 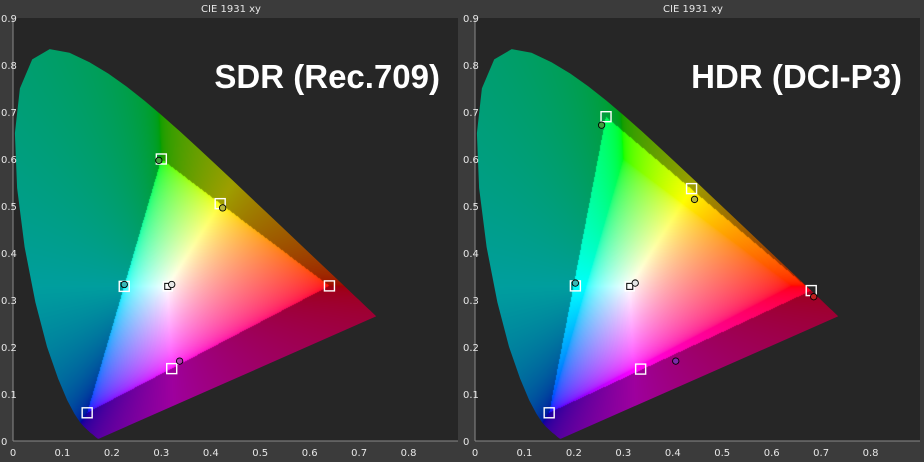 What do you see at coordinates (814, 297) in the screenshot?
I see `measured-point-red` at bounding box center [814, 297].